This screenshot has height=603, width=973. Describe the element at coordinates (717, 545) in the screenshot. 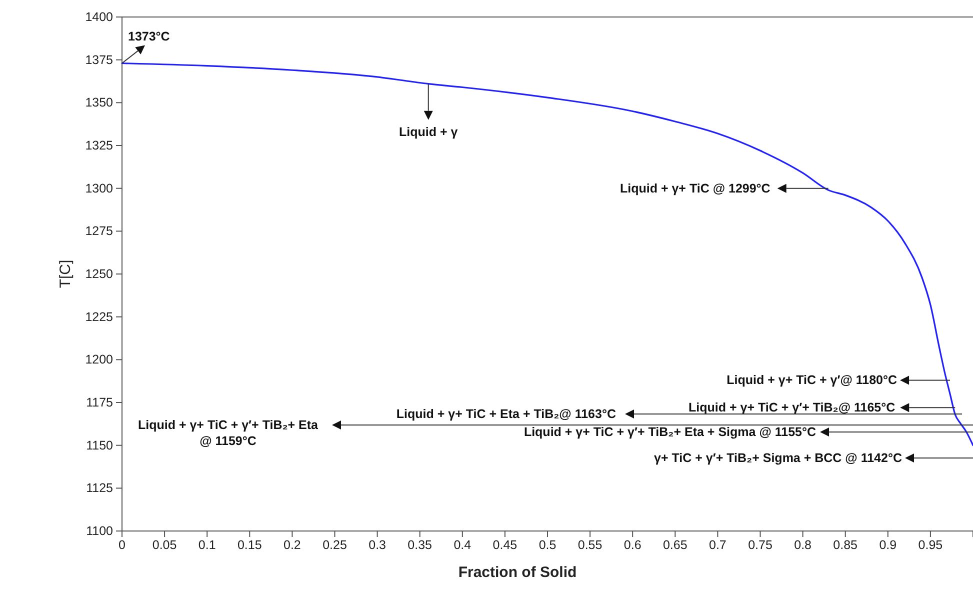

I see `x-tick-label: 0.7` at that location.